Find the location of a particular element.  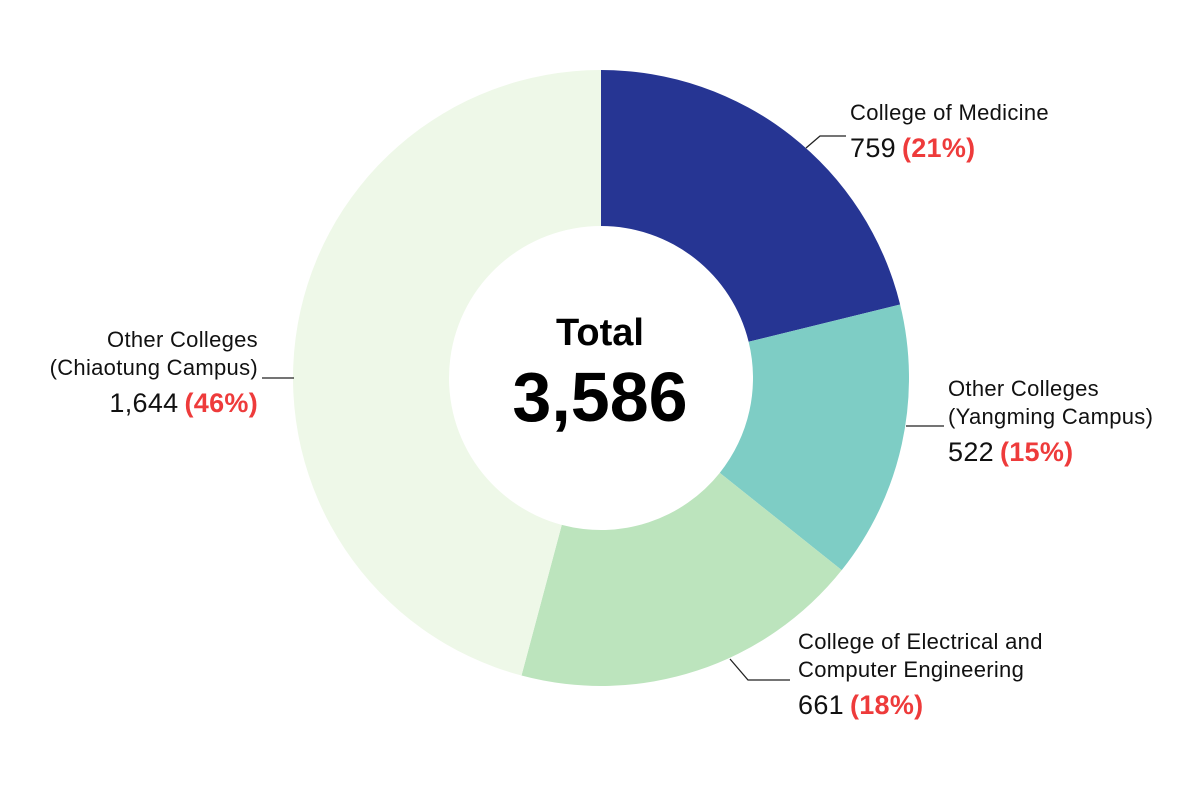

slice-ece is located at coordinates (681, 579).